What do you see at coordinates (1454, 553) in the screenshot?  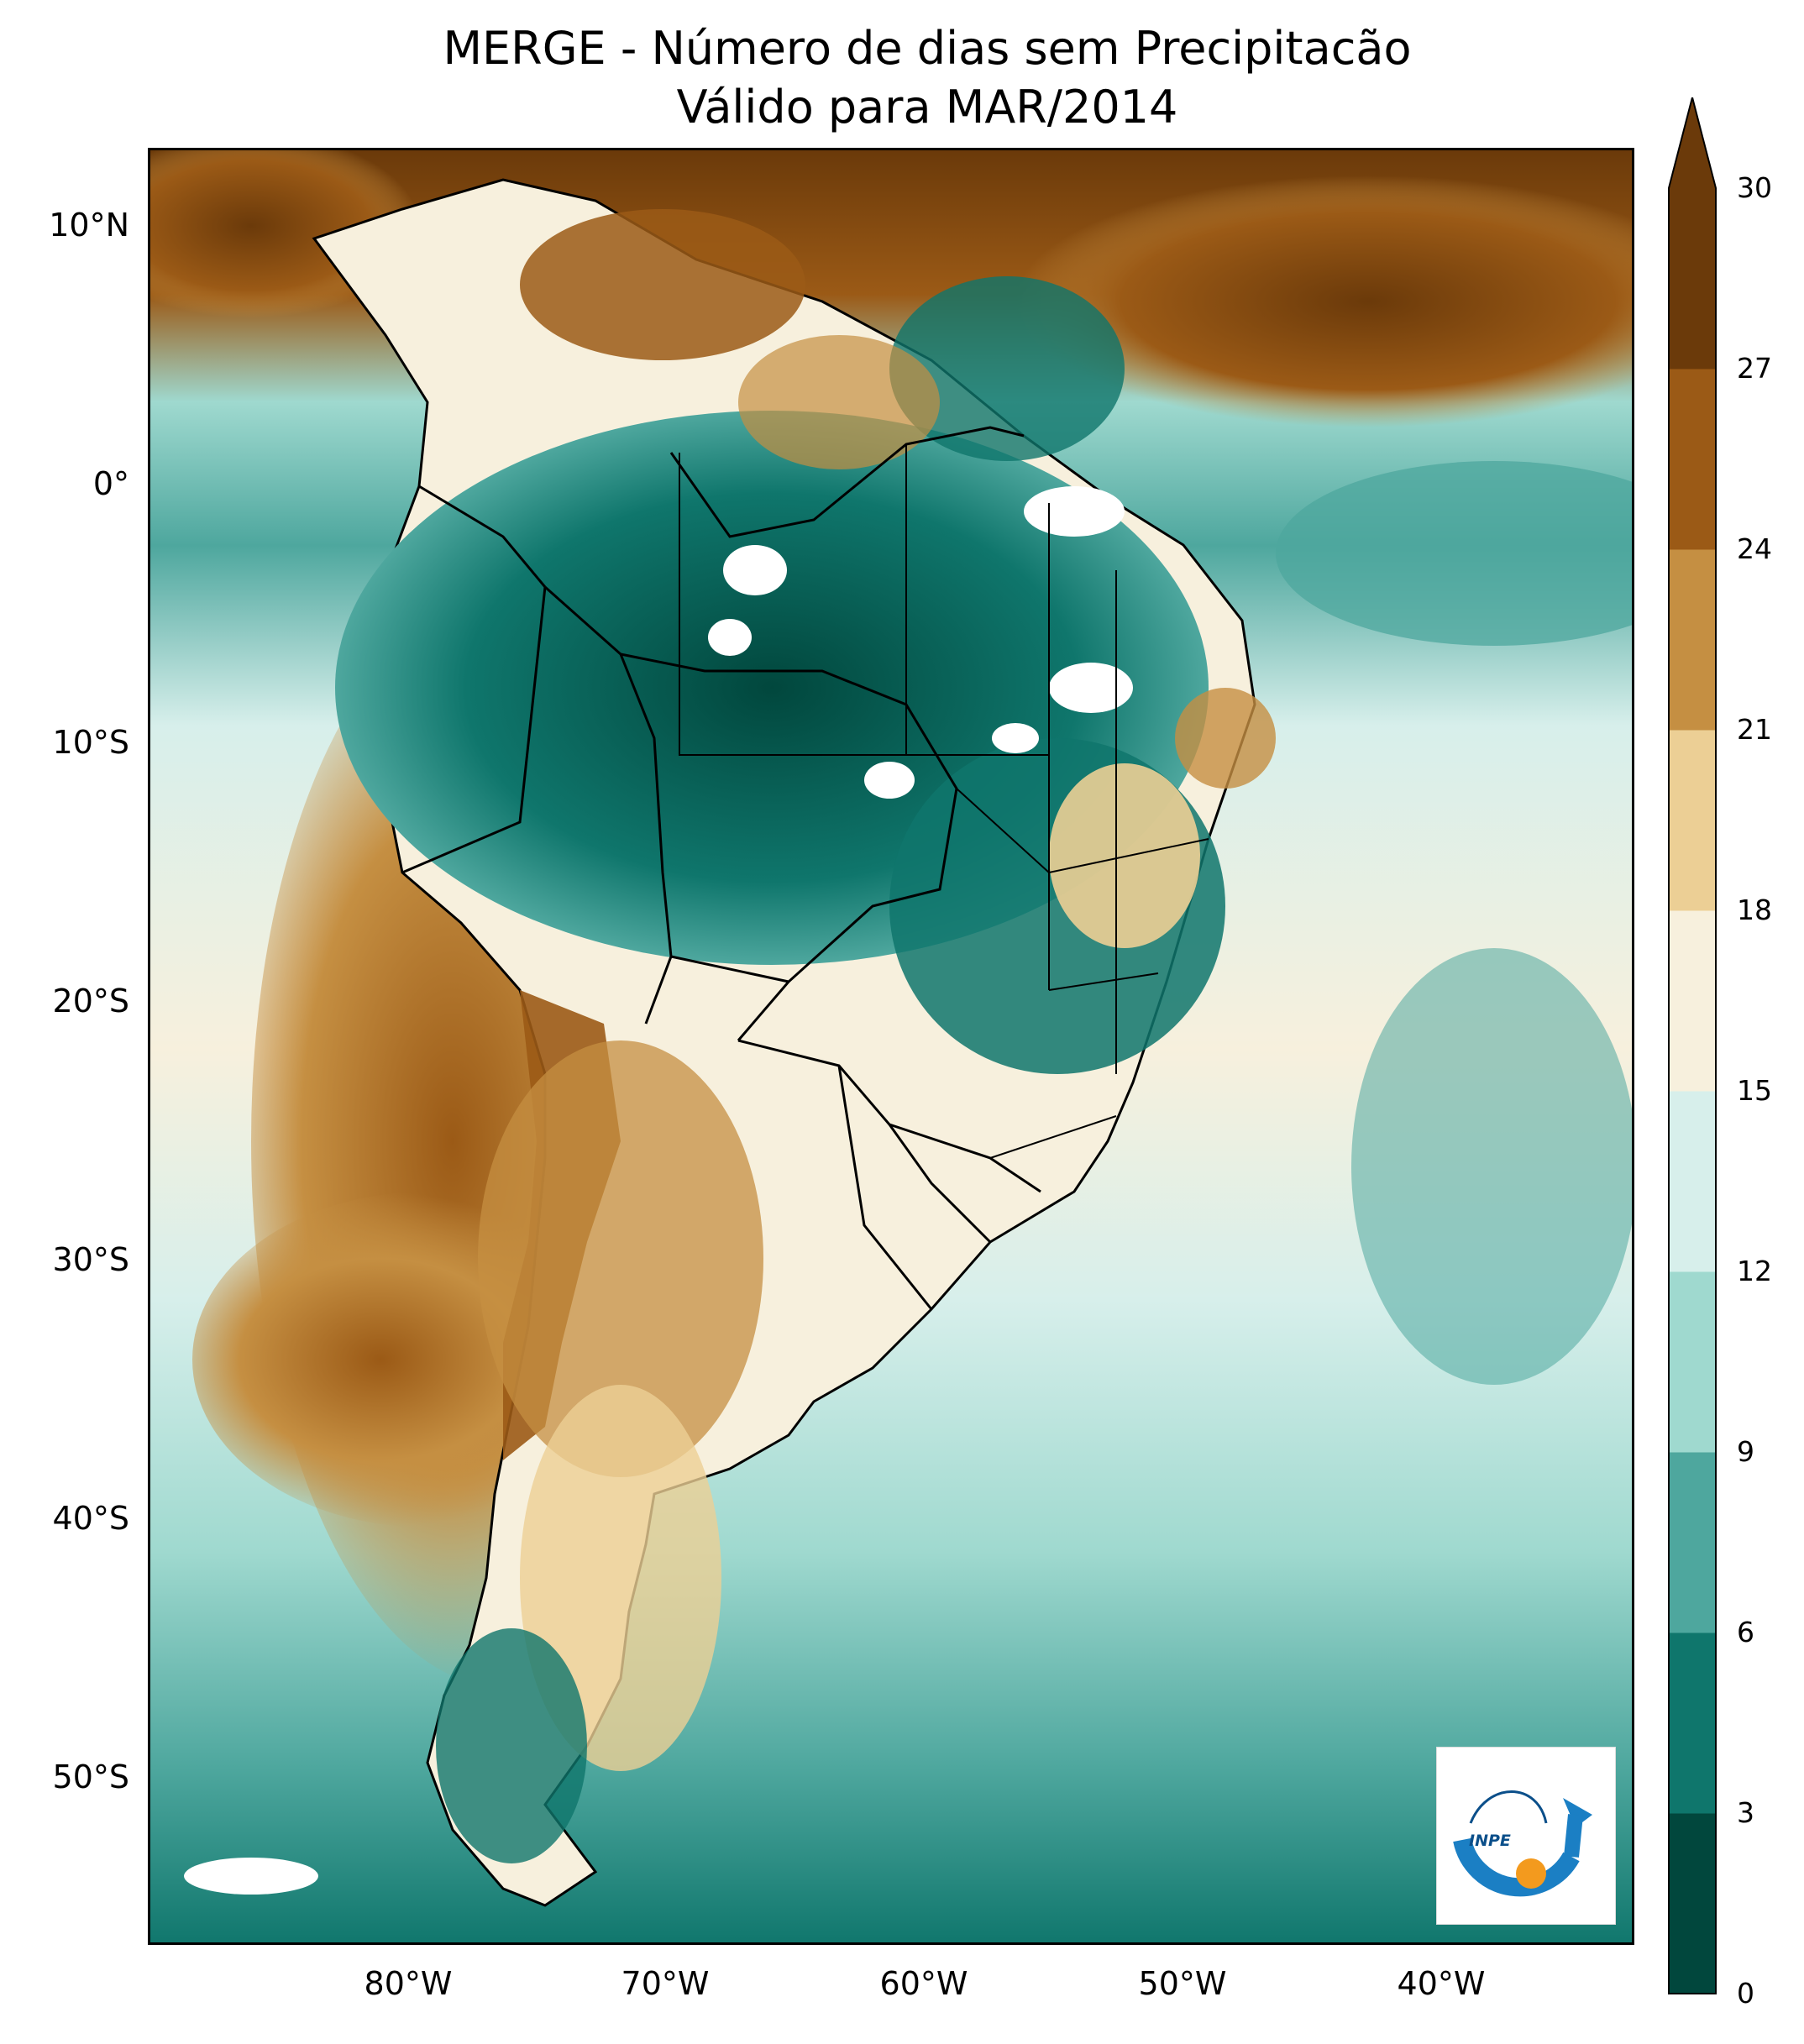 I see `atlantic-moist-band` at bounding box center [1454, 553].